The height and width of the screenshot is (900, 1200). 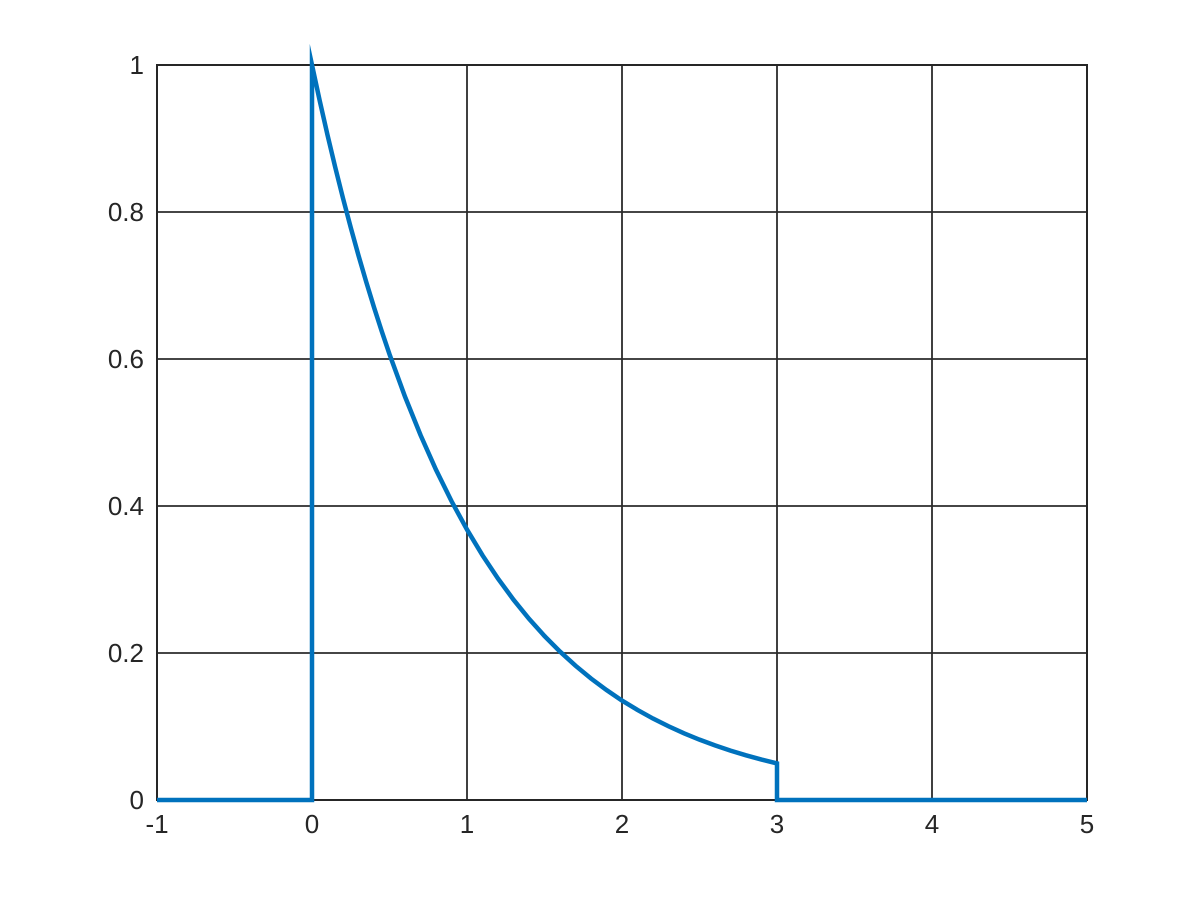 I want to click on x-tick-labels: -1 0 1 2 3 4 5, so click(x=619, y=824).